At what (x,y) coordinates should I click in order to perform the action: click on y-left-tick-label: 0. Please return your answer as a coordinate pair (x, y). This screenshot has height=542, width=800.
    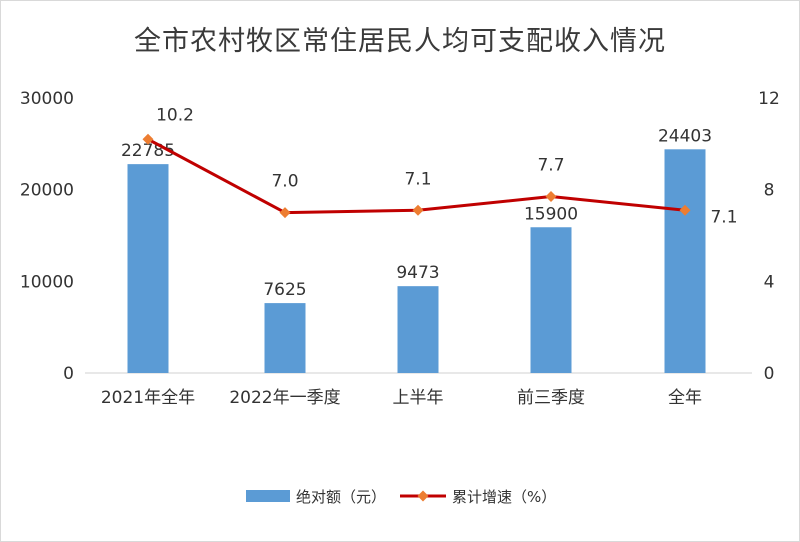
    Looking at the image, I should click on (68, 374).